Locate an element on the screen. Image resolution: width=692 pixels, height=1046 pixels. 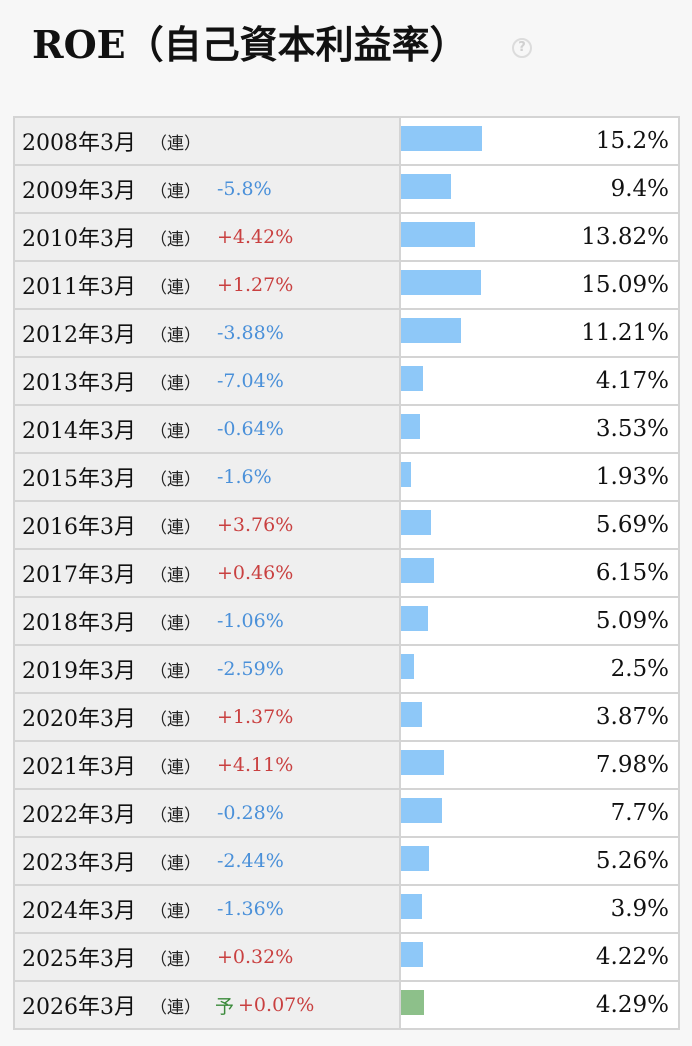
change-value: -2.44% is located at coordinates (250, 861).